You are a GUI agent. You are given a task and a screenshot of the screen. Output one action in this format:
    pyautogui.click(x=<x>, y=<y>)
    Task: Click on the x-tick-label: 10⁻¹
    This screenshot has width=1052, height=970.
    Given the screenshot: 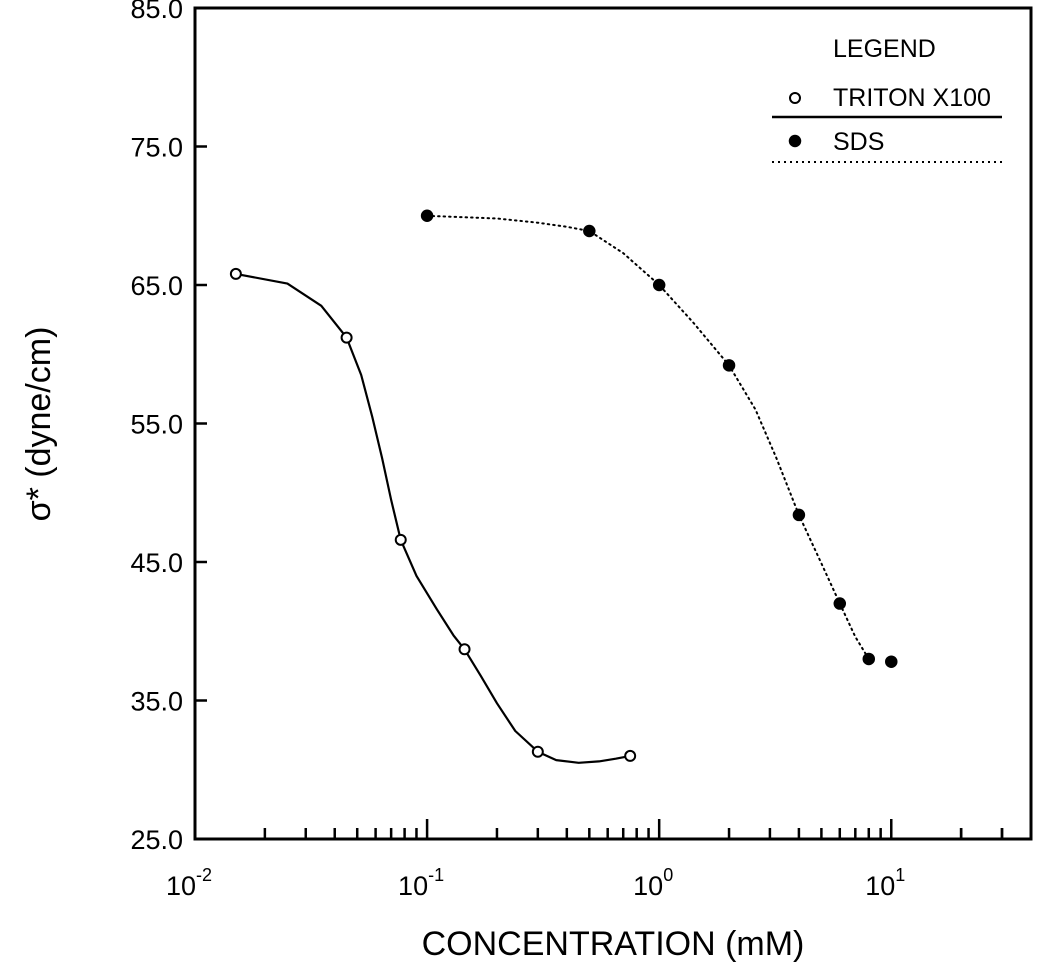 What is the action you would take?
    pyautogui.click(x=421, y=883)
    